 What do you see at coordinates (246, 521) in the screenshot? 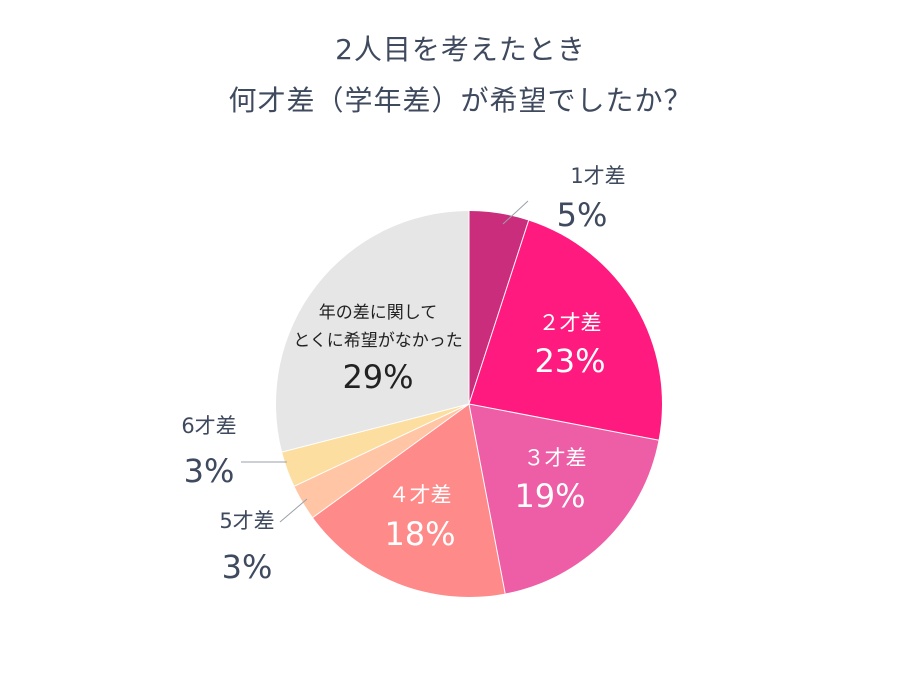
I see `slice-label: 5才差` at bounding box center [246, 521].